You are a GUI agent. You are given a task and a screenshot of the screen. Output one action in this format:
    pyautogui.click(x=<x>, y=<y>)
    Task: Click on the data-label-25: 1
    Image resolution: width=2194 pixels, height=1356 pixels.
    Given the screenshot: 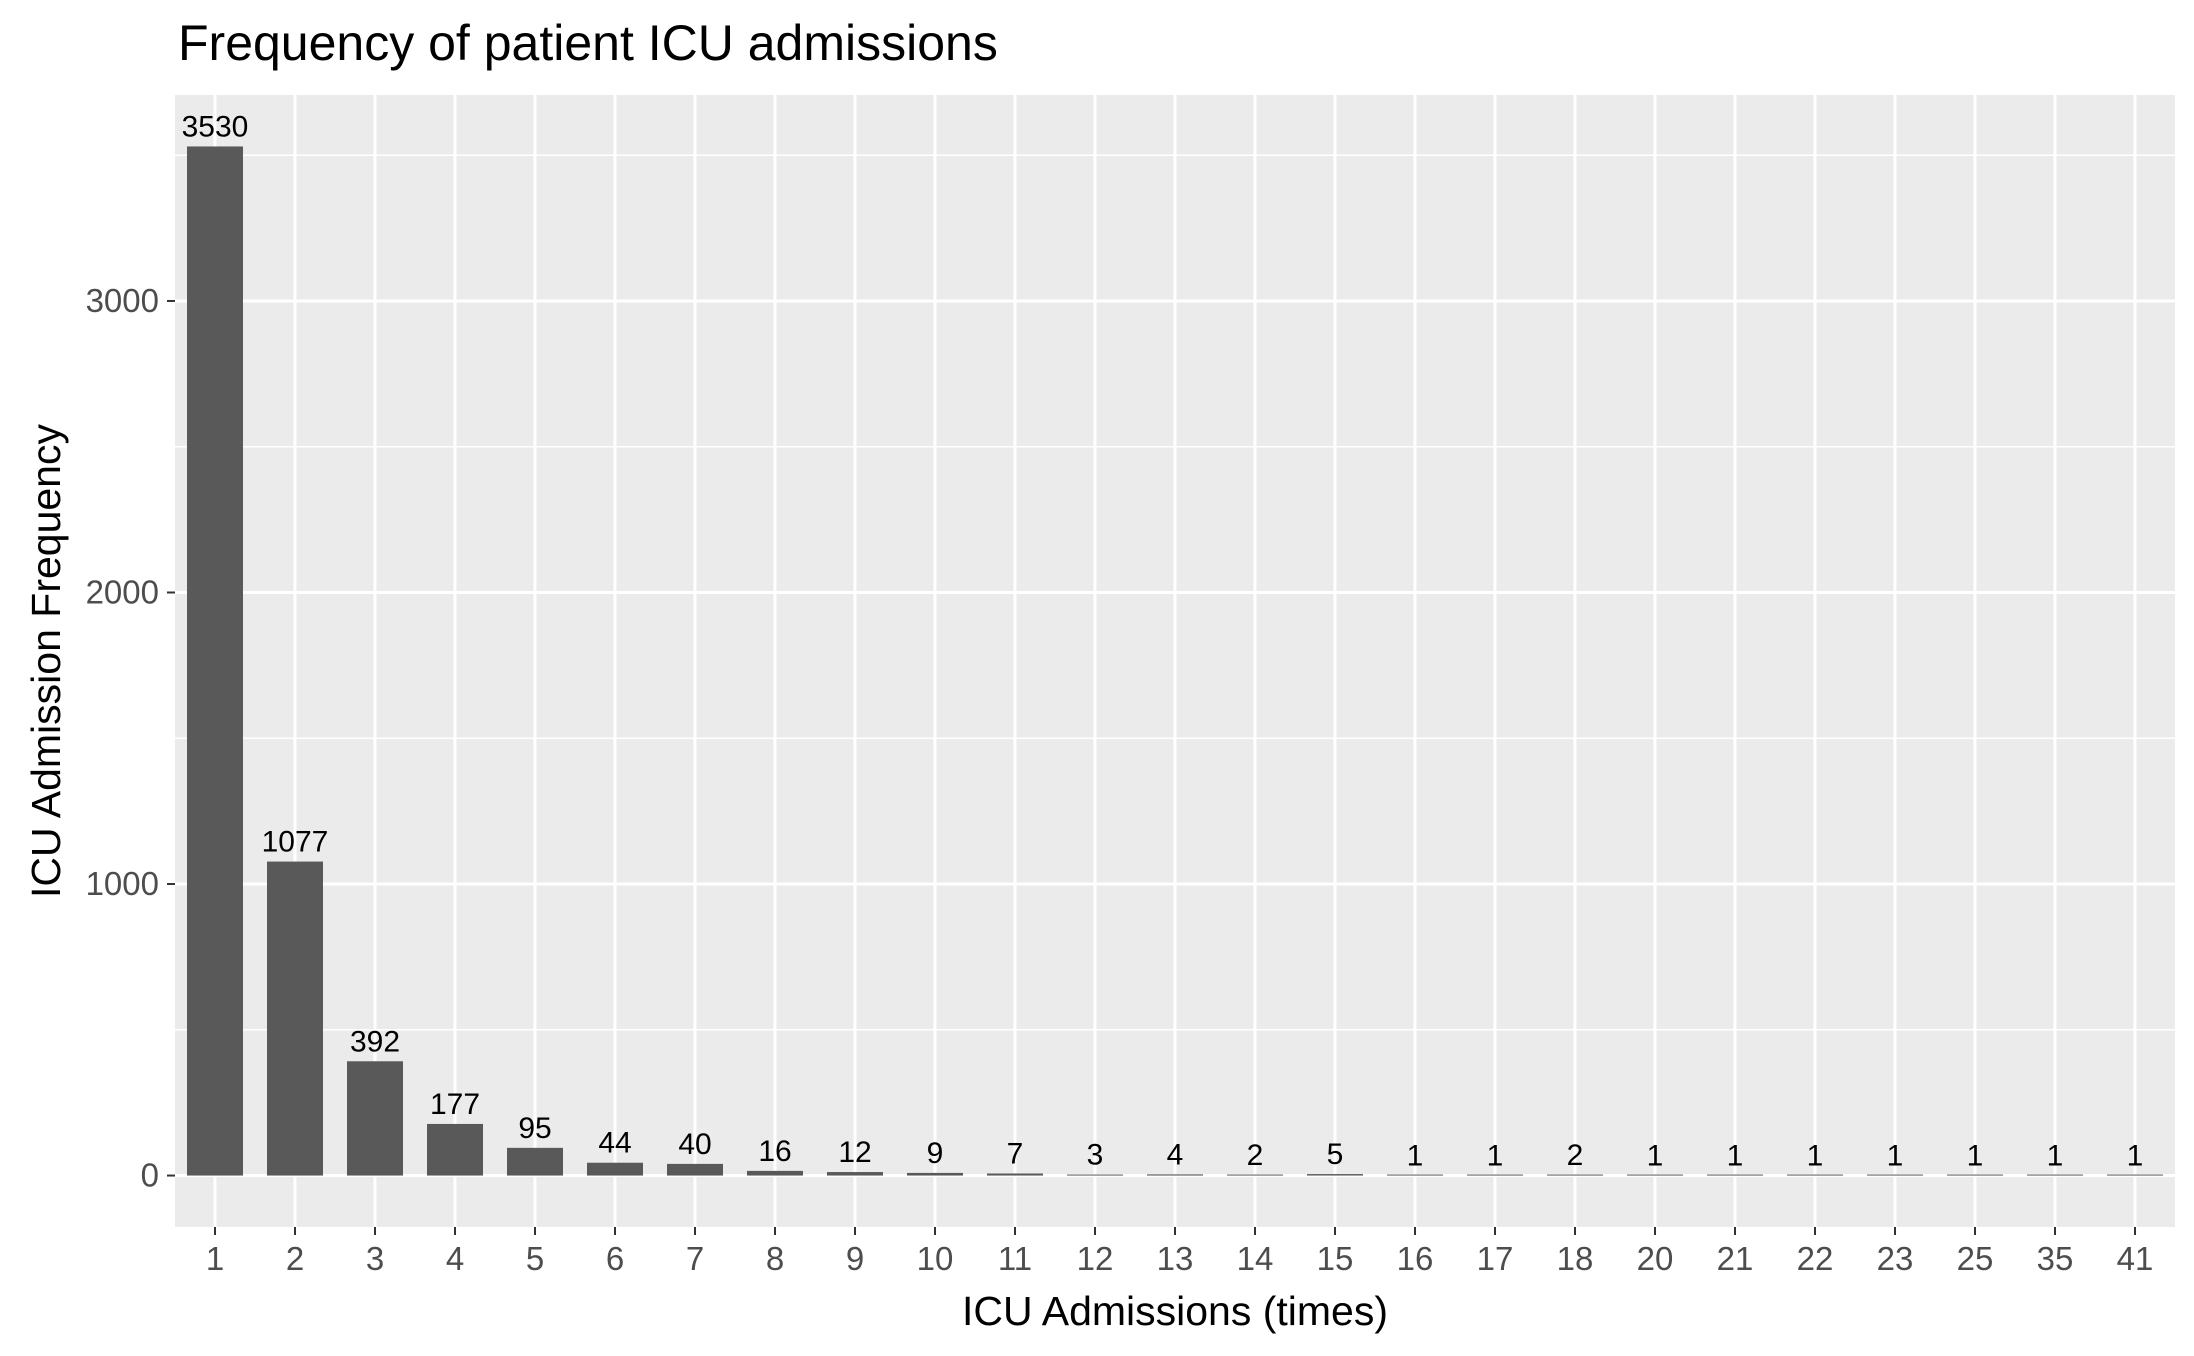 What is the action you would take?
    pyautogui.click(x=1975, y=1155)
    